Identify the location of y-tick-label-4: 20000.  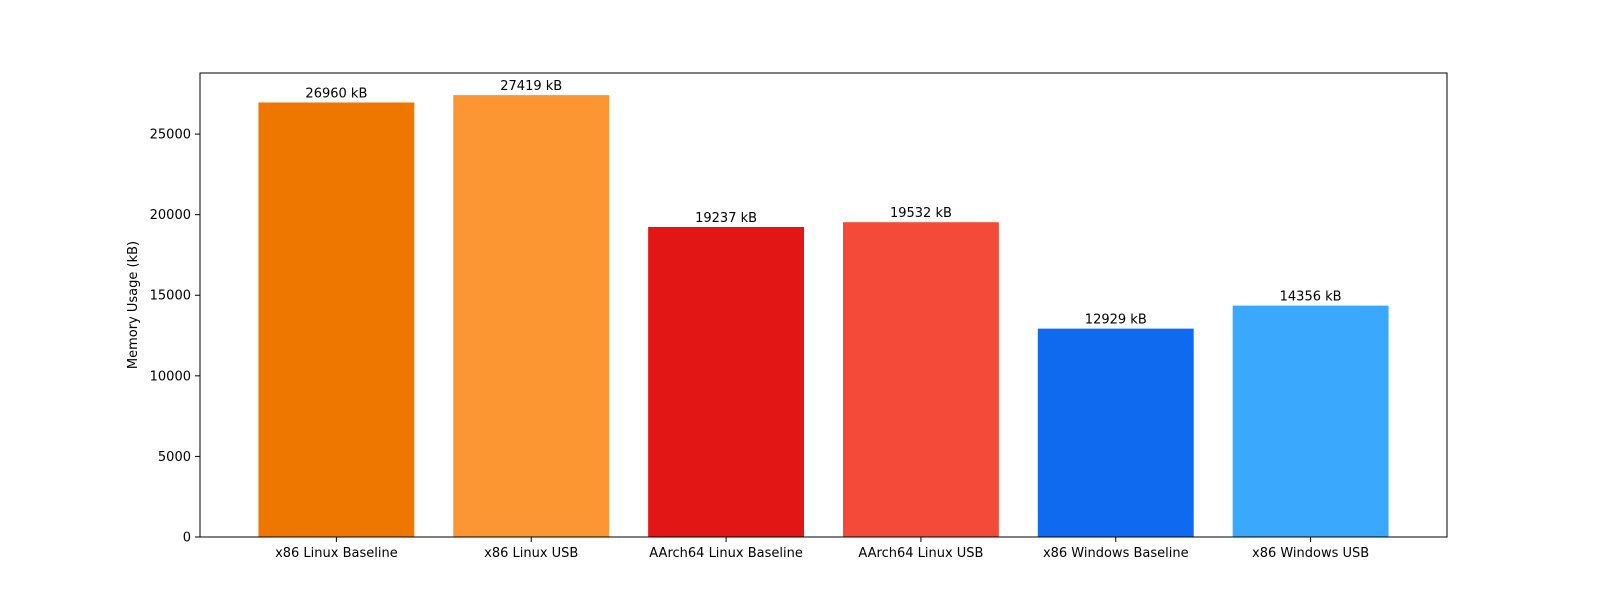
(170, 215).